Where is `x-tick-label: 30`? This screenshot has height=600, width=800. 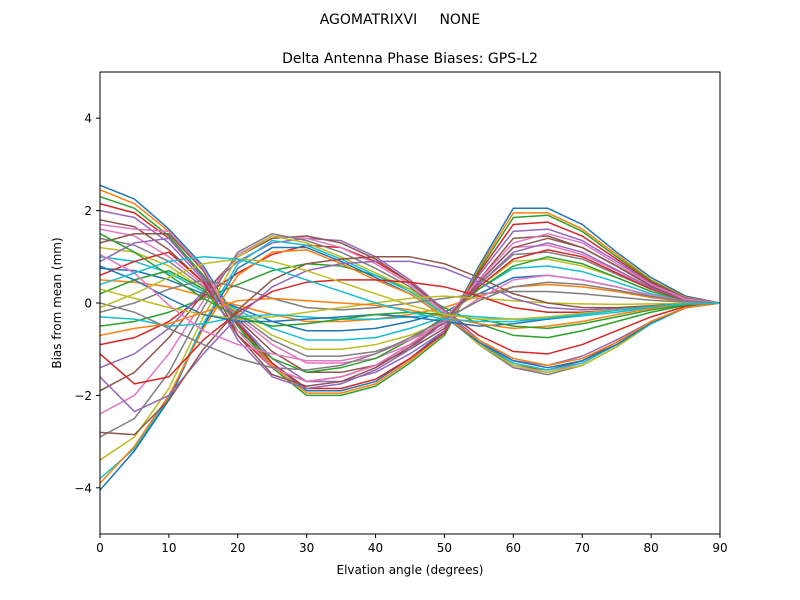
x-tick-label: 30 is located at coordinates (306, 548).